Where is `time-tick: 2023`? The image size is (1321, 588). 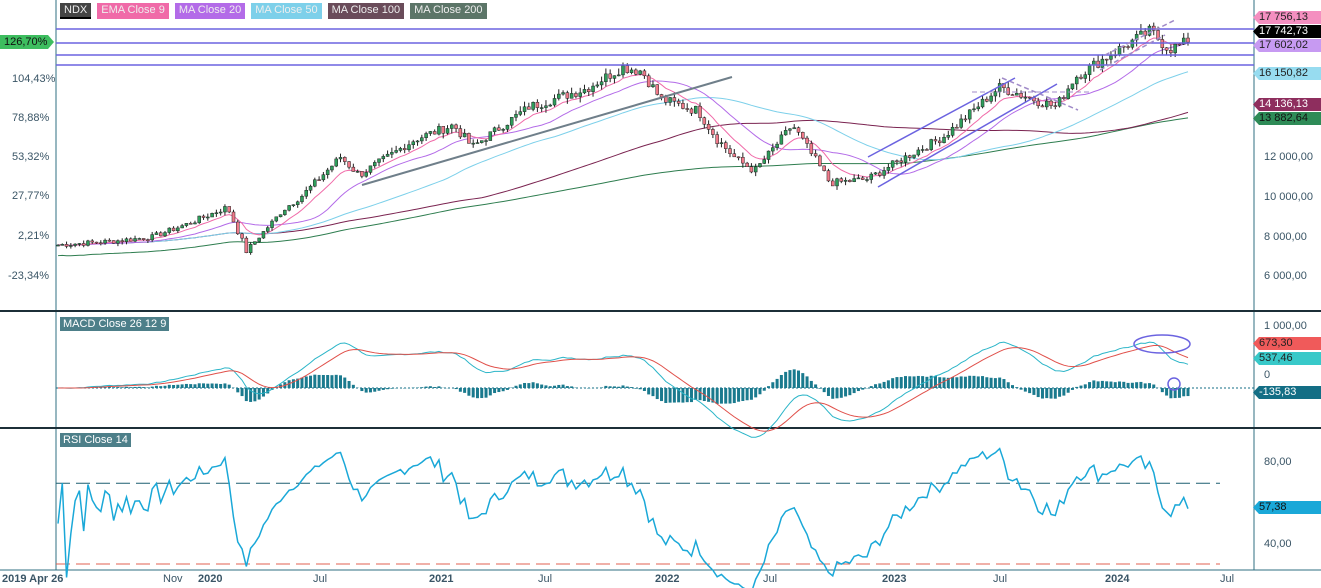 time-tick: 2023 is located at coordinates (894, 579).